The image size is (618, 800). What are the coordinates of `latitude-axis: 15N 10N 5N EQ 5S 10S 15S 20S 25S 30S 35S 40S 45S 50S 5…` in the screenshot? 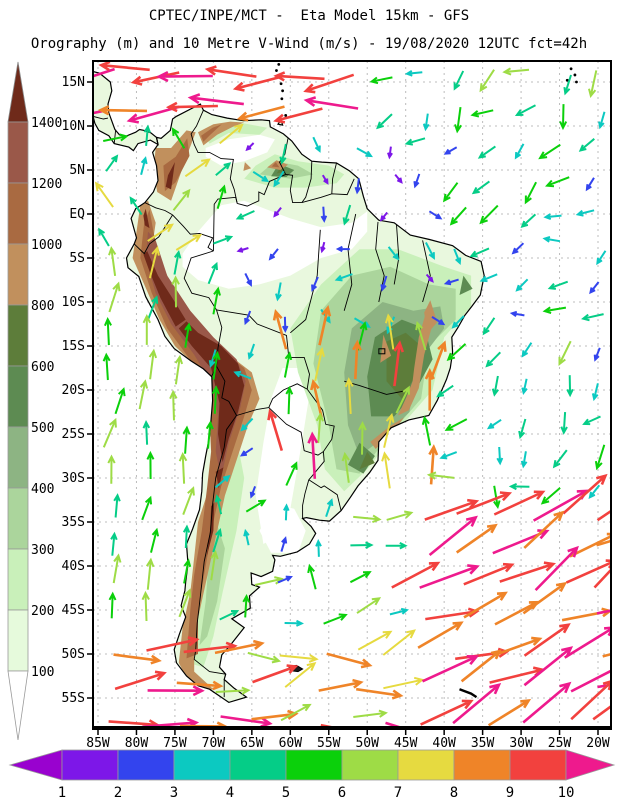 It's located at (77, 390).